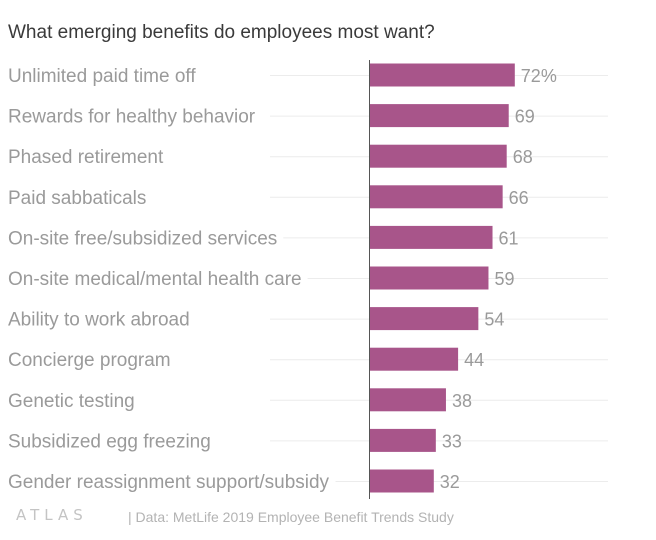 The width and height of the screenshot is (656, 540). Describe the element at coordinates (494, 320) in the screenshot. I see `value-label: 54` at that location.